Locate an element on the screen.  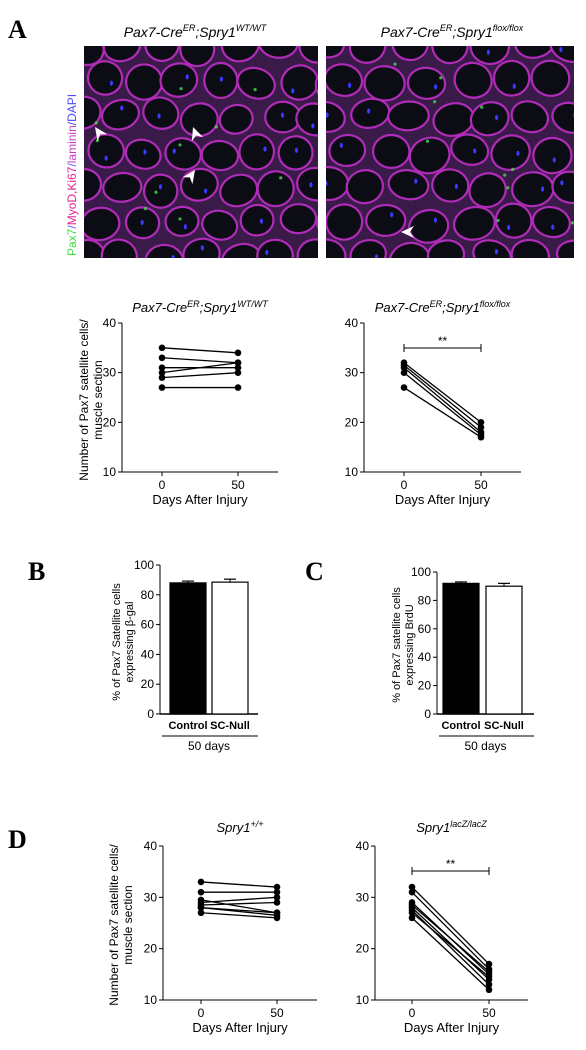
chart-title: Spry1lacZ/lacZ is located at coordinates (451, 827).